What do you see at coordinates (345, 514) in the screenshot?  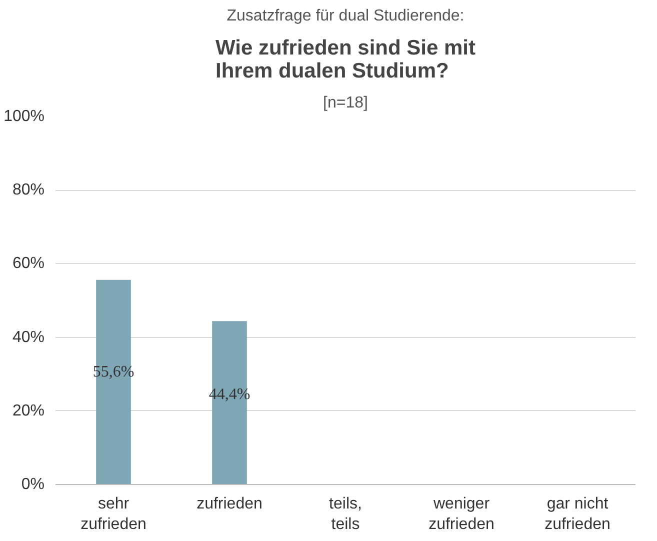 I see `x-tick-label: teils, teils` at bounding box center [345, 514].